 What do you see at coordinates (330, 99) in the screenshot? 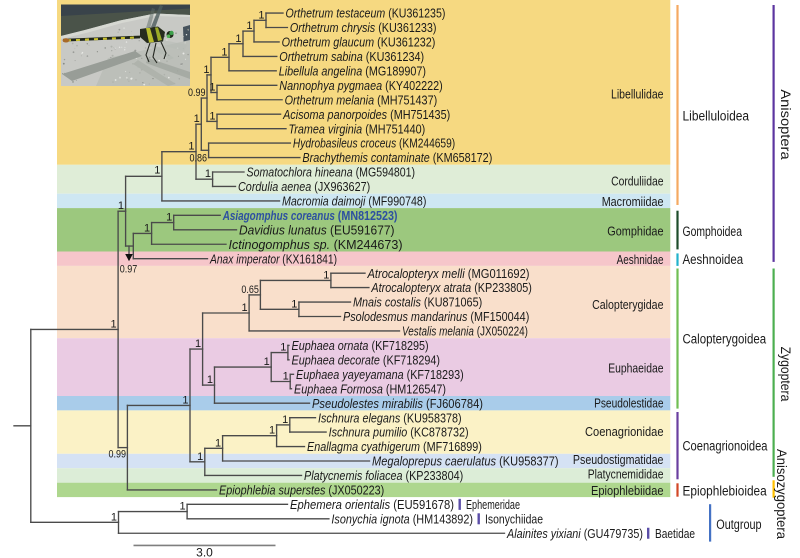
I see `svg-text: Orthetrum melania` at bounding box center [330, 99].